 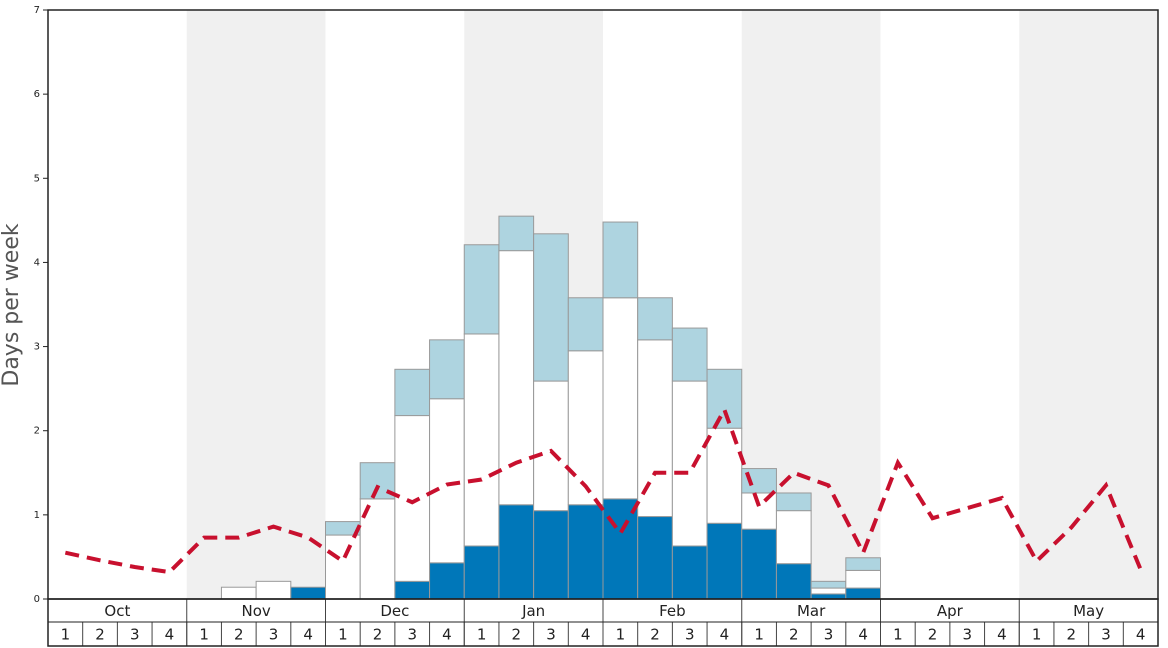 I want to click on y-tick-label: 6, so click(x=37, y=94).